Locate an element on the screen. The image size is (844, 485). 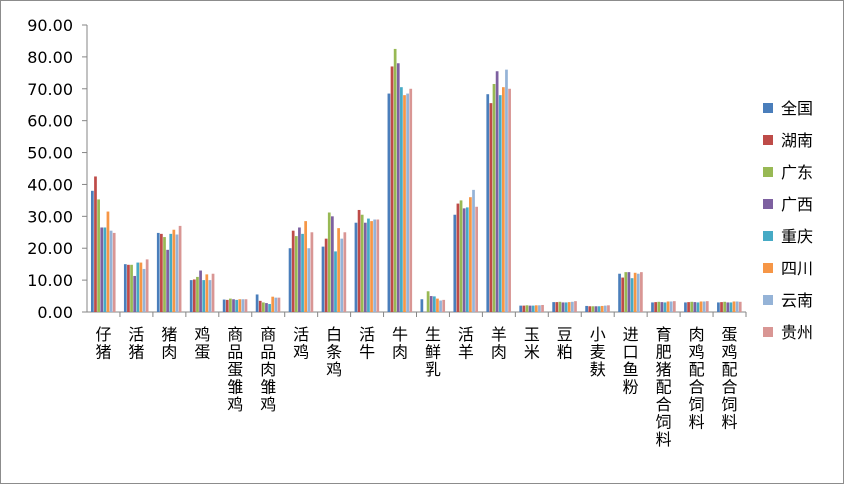
y-tick-label: 80.00 is located at coordinates (50, 57).